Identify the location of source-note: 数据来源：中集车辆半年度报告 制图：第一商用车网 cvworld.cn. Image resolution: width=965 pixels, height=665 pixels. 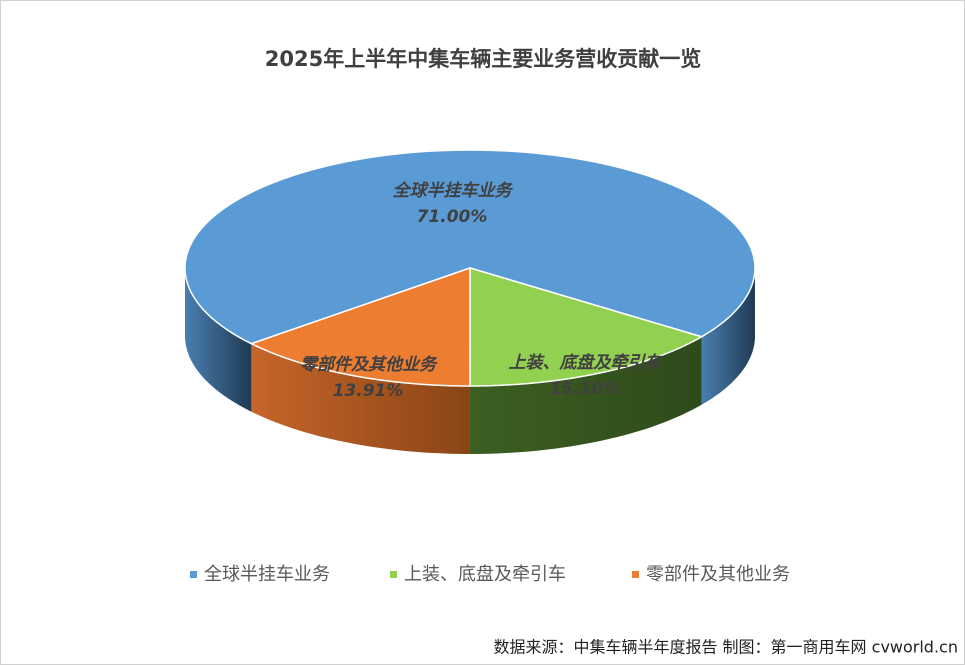
(725, 647).